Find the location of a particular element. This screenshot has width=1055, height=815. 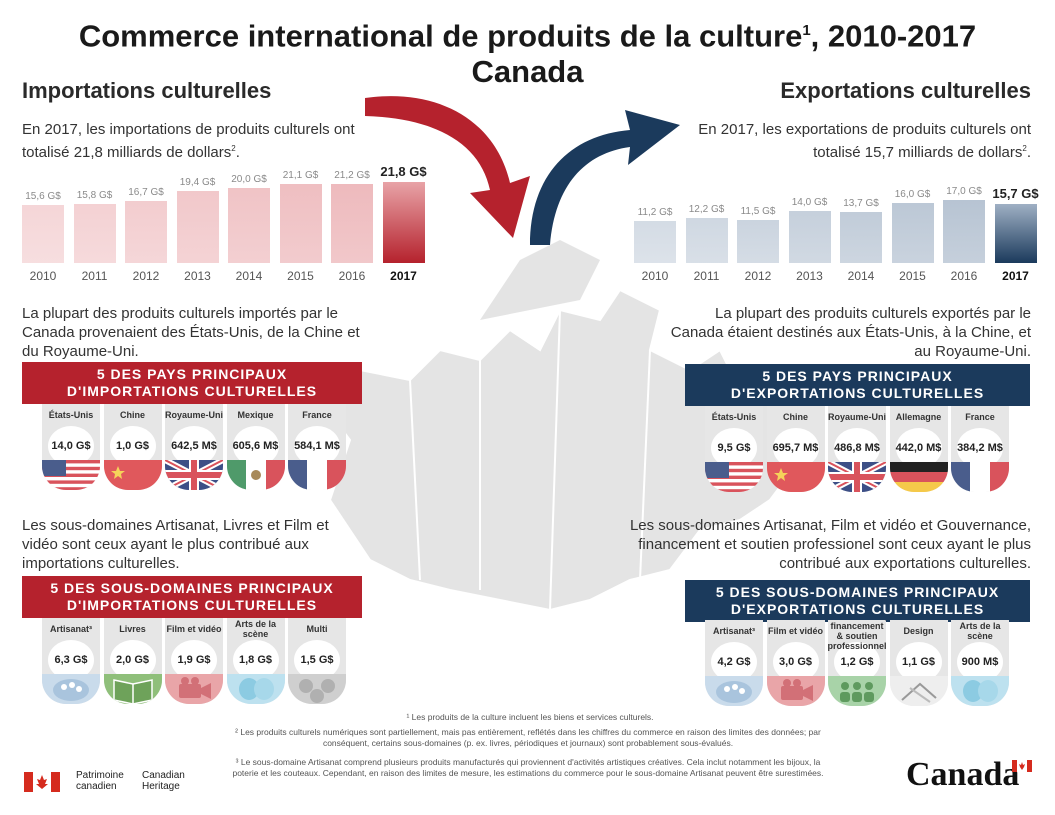

camera-icon is located at coordinates (795, 691).